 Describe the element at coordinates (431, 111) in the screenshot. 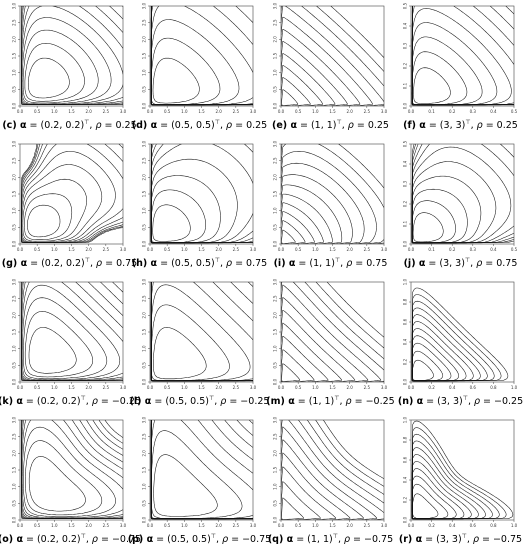

I see `x-tick-label: 0.1` at that location.